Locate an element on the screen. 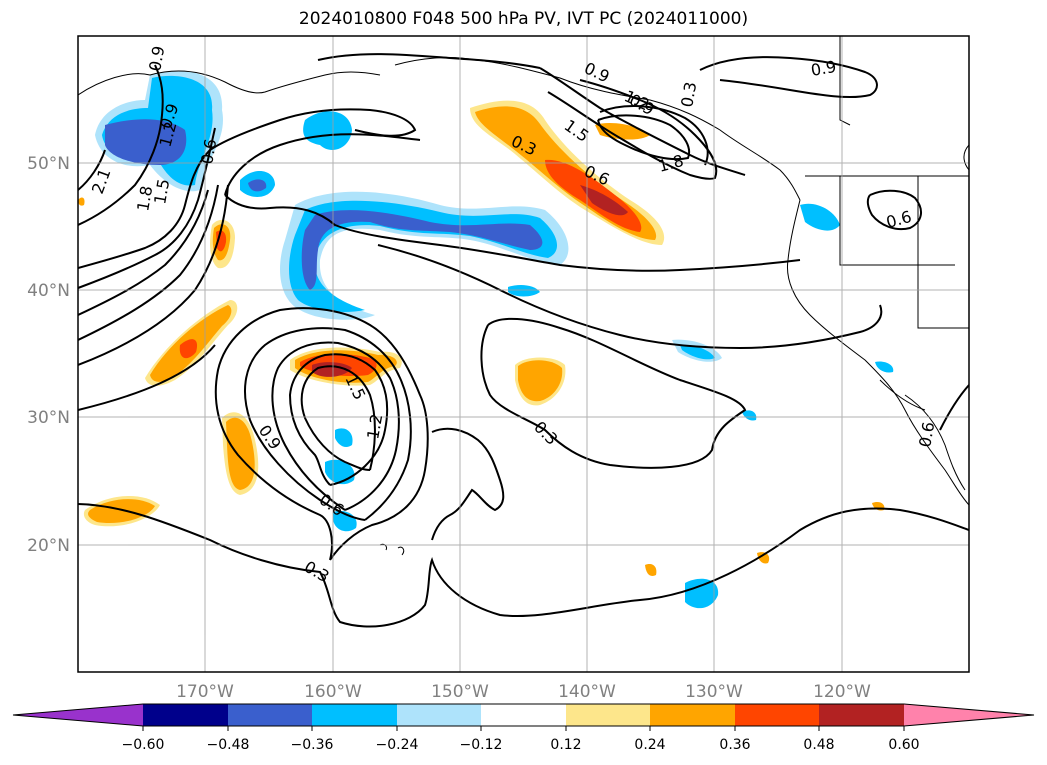 Image resolution: width=1047 pixels, height=765 pixels. latitude-labels: 20°N 30°N 40°N 50°N is located at coordinates (48, 355).